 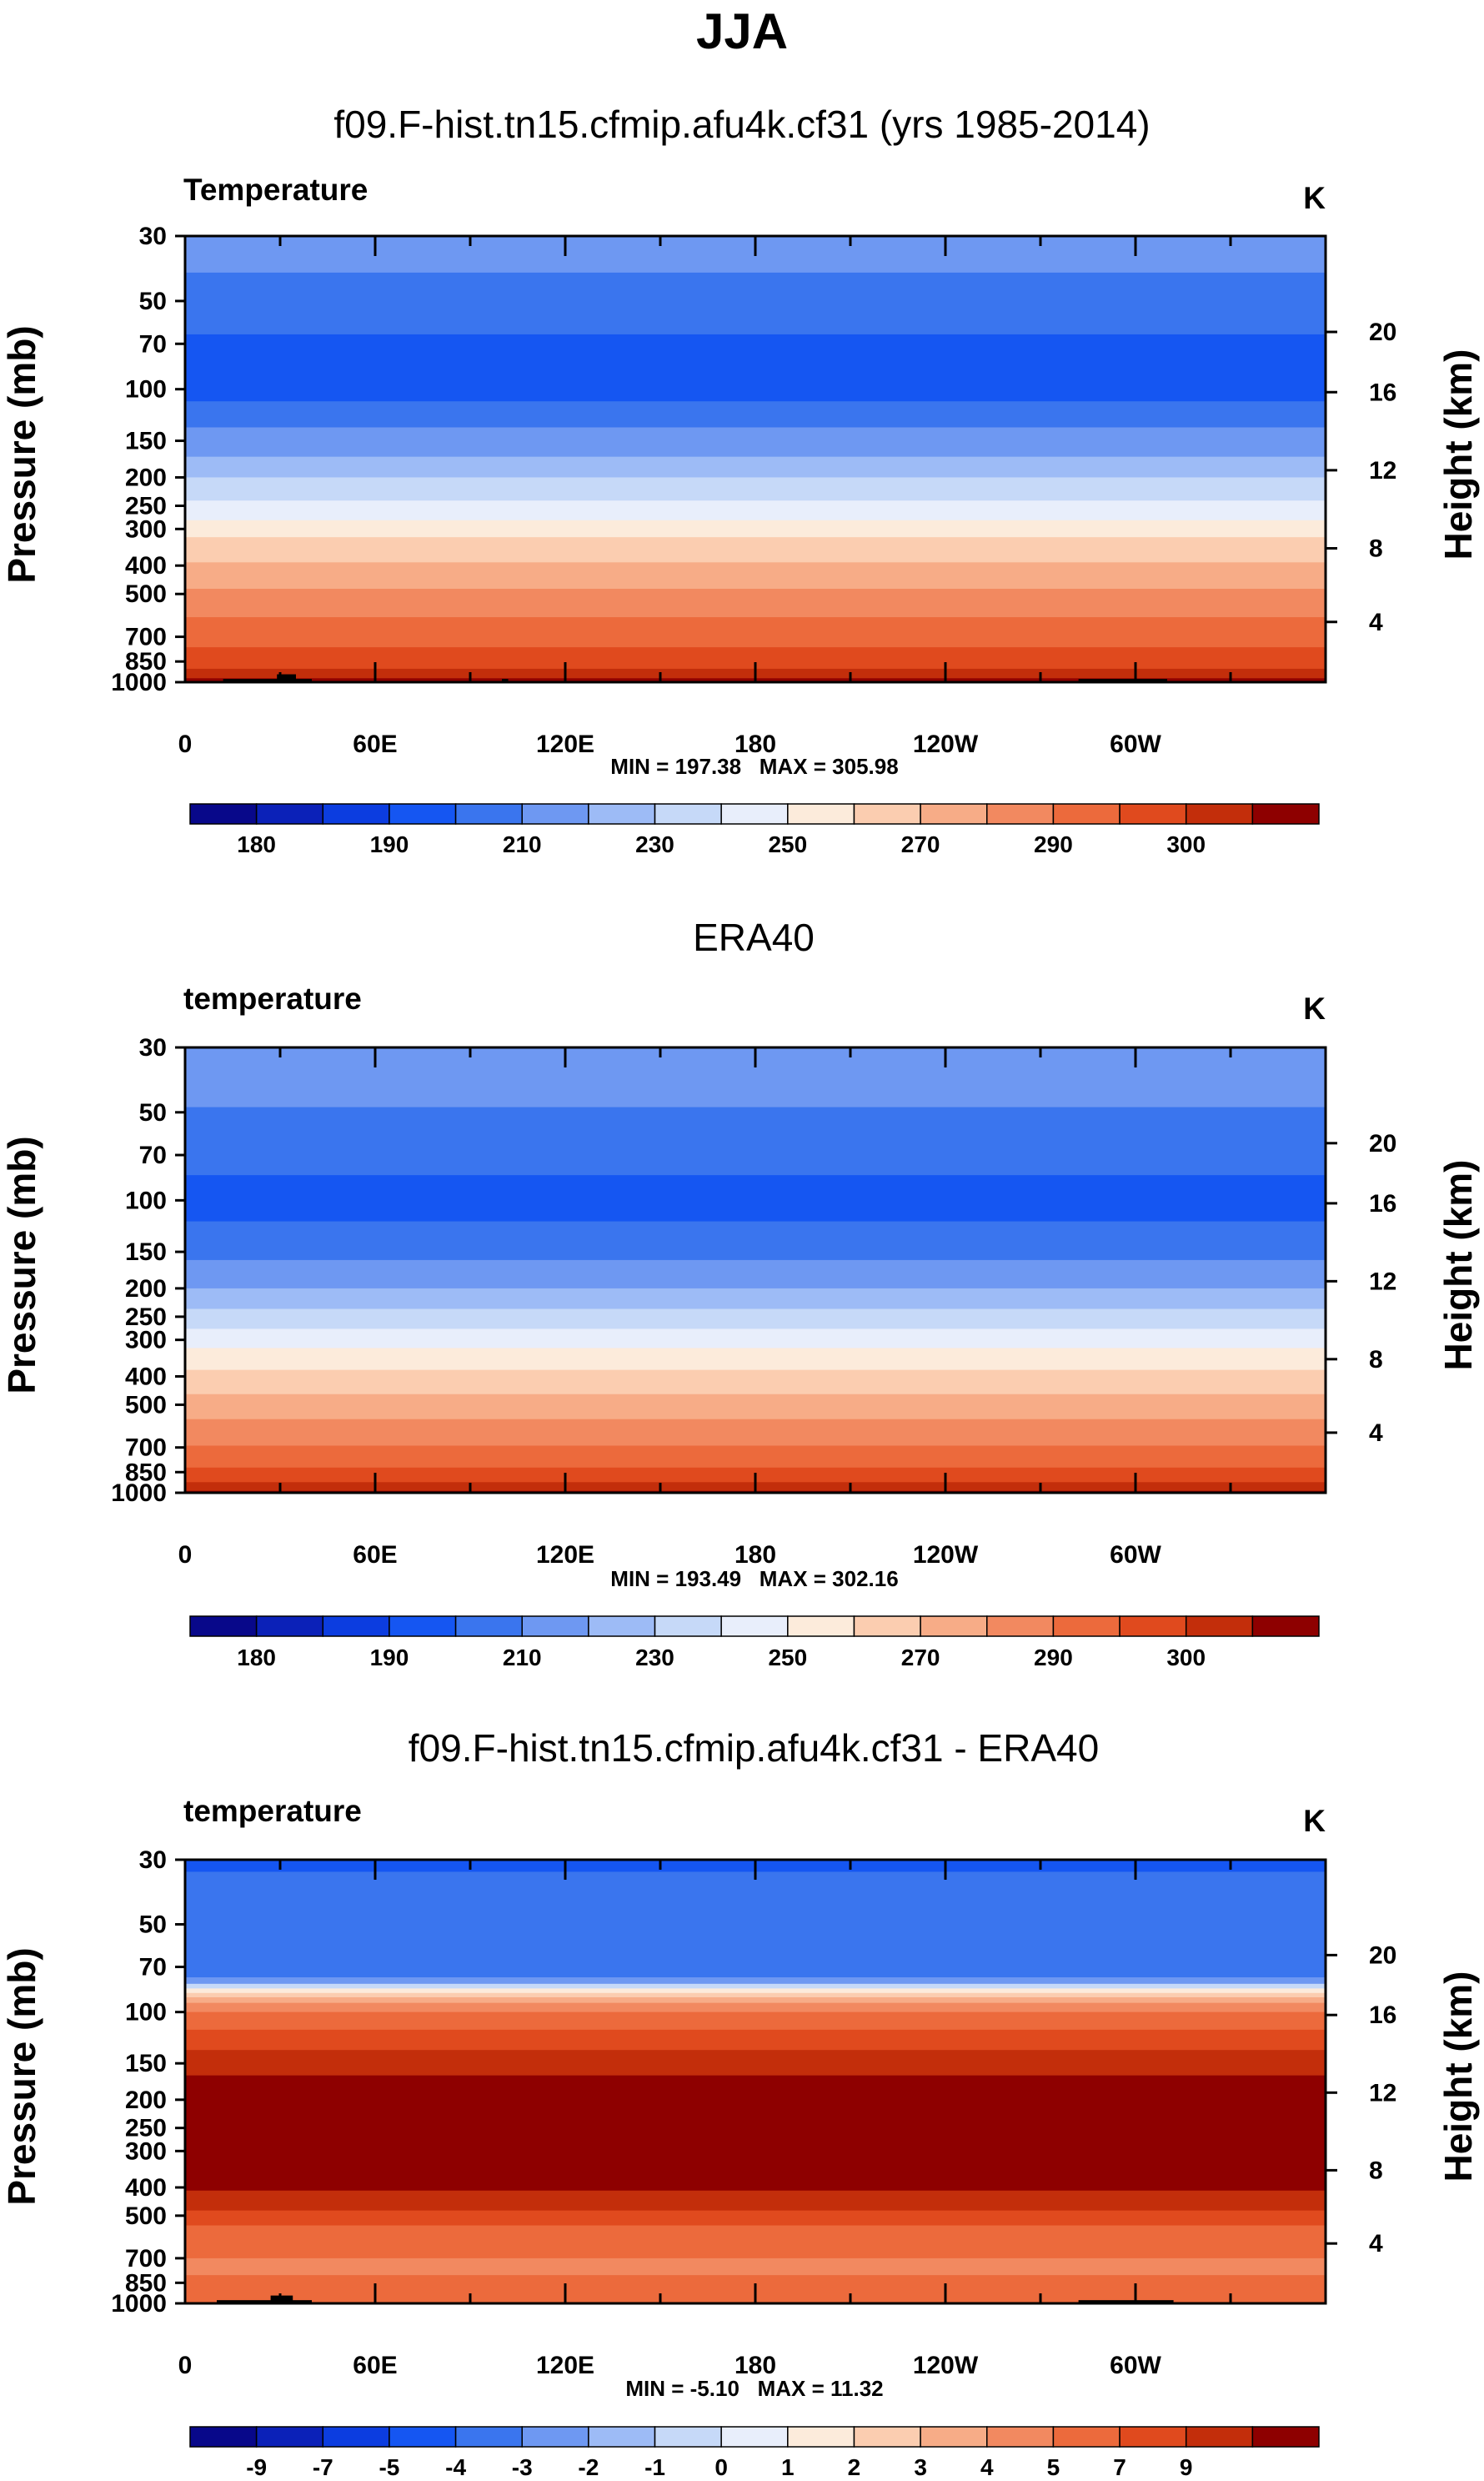 What do you see at coordinates (754, 766) in the screenshot?
I see `min-max-label: MIN = 197.38 MAX = 305.98` at bounding box center [754, 766].